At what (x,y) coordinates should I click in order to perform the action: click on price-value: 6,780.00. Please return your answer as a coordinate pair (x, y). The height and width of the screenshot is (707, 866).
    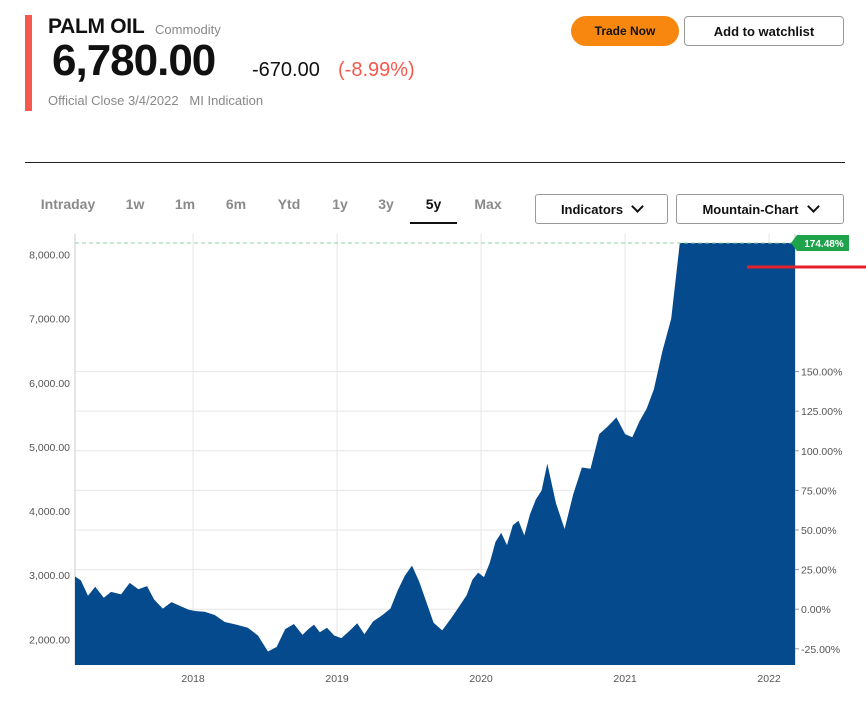
    Looking at the image, I should click on (134, 60).